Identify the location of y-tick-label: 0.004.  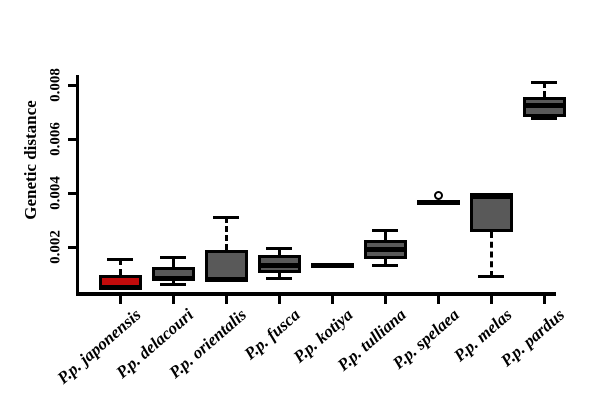
(55, 193).